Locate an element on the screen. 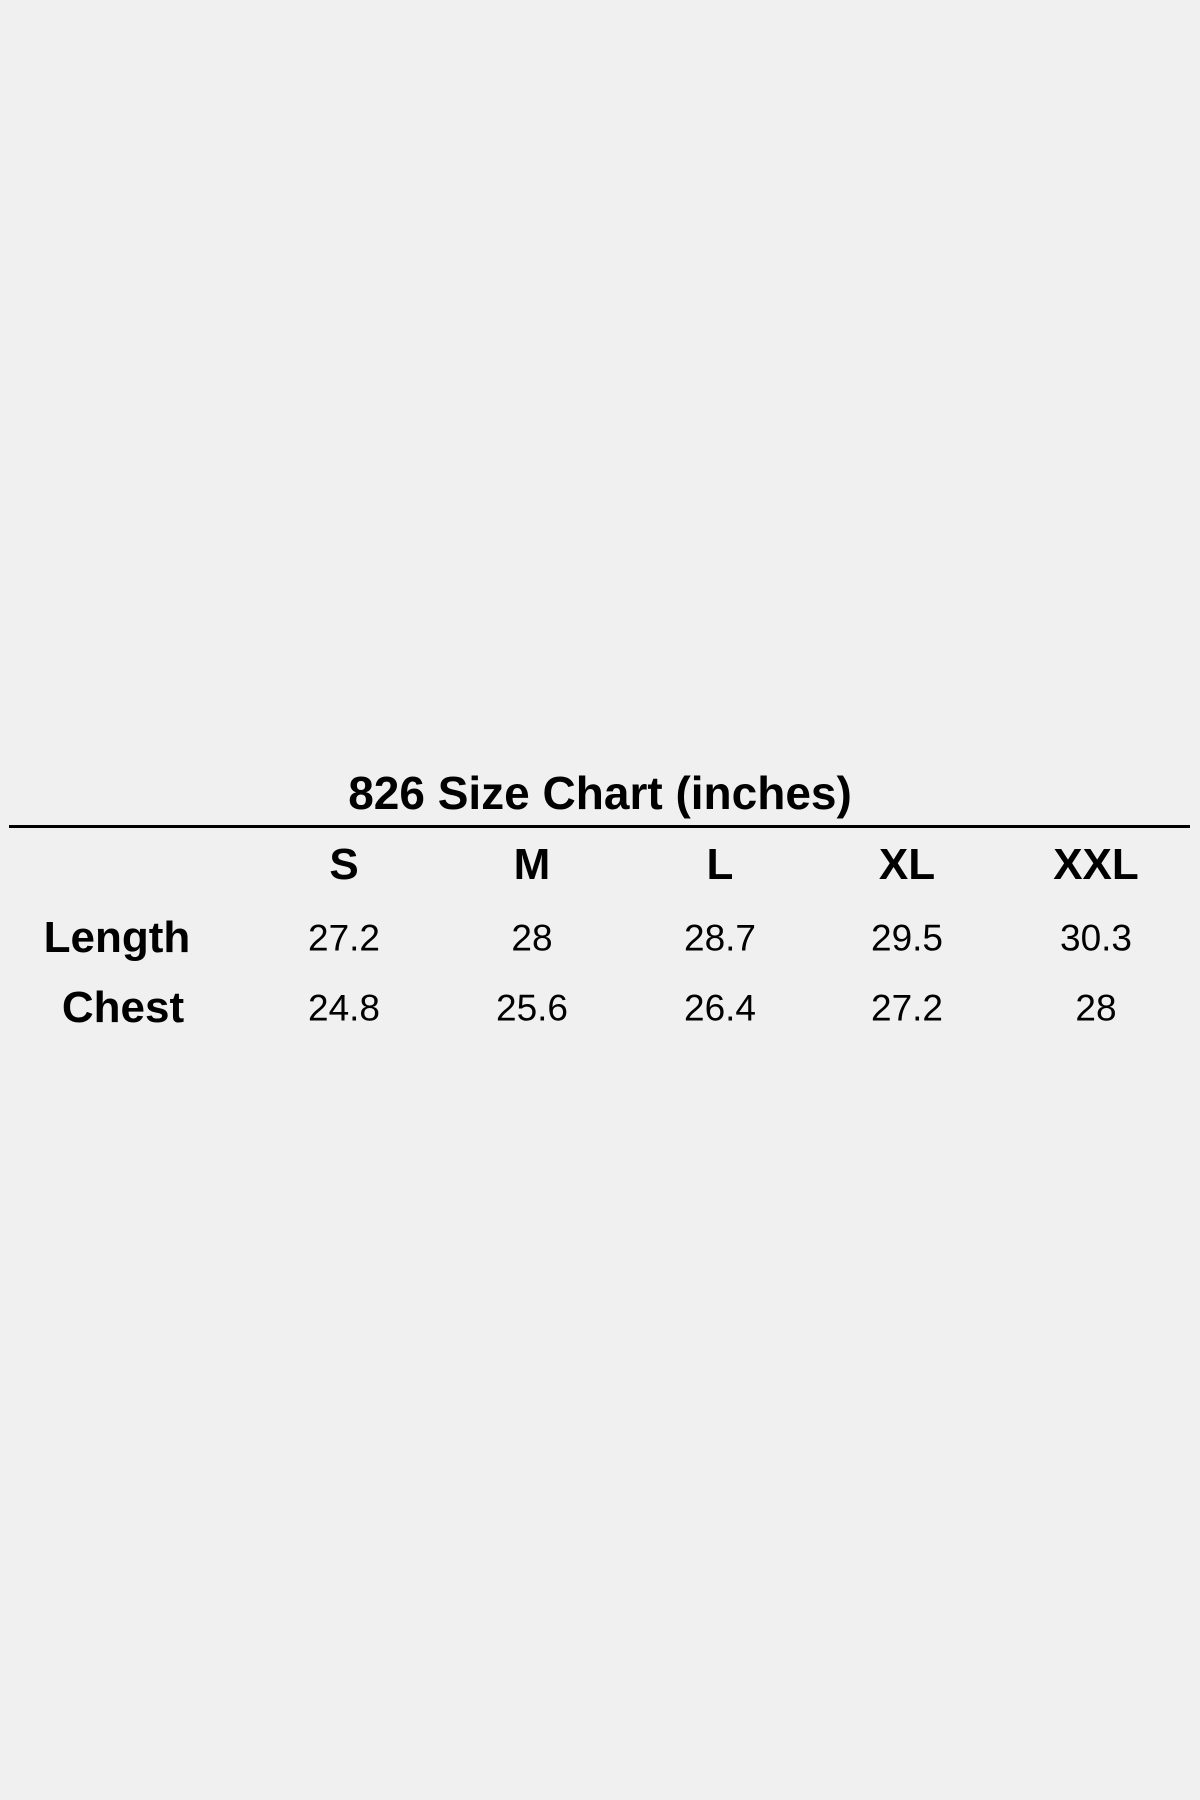 This screenshot has width=1200, height=1800. column-header-l: L is located at coordinates (720, 864).